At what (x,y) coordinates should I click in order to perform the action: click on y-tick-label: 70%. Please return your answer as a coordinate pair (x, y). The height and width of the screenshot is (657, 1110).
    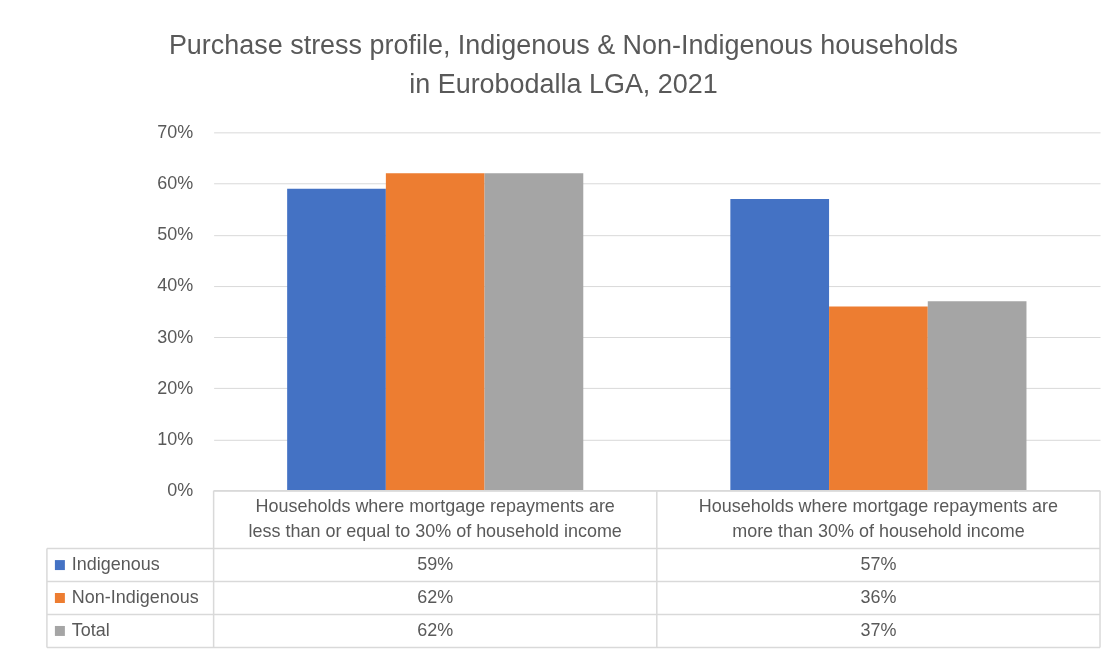
    Looking at the image, I should click on (175, 131).